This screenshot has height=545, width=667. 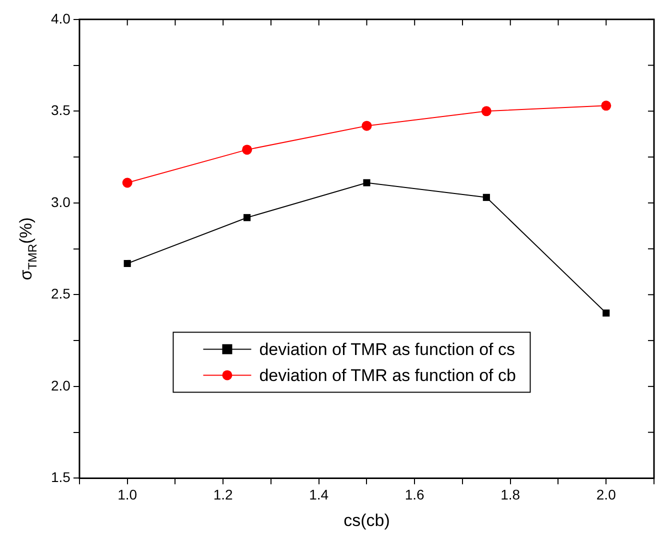 I want to click on x-tick-label: 1.6, so click(x=414, y=494).